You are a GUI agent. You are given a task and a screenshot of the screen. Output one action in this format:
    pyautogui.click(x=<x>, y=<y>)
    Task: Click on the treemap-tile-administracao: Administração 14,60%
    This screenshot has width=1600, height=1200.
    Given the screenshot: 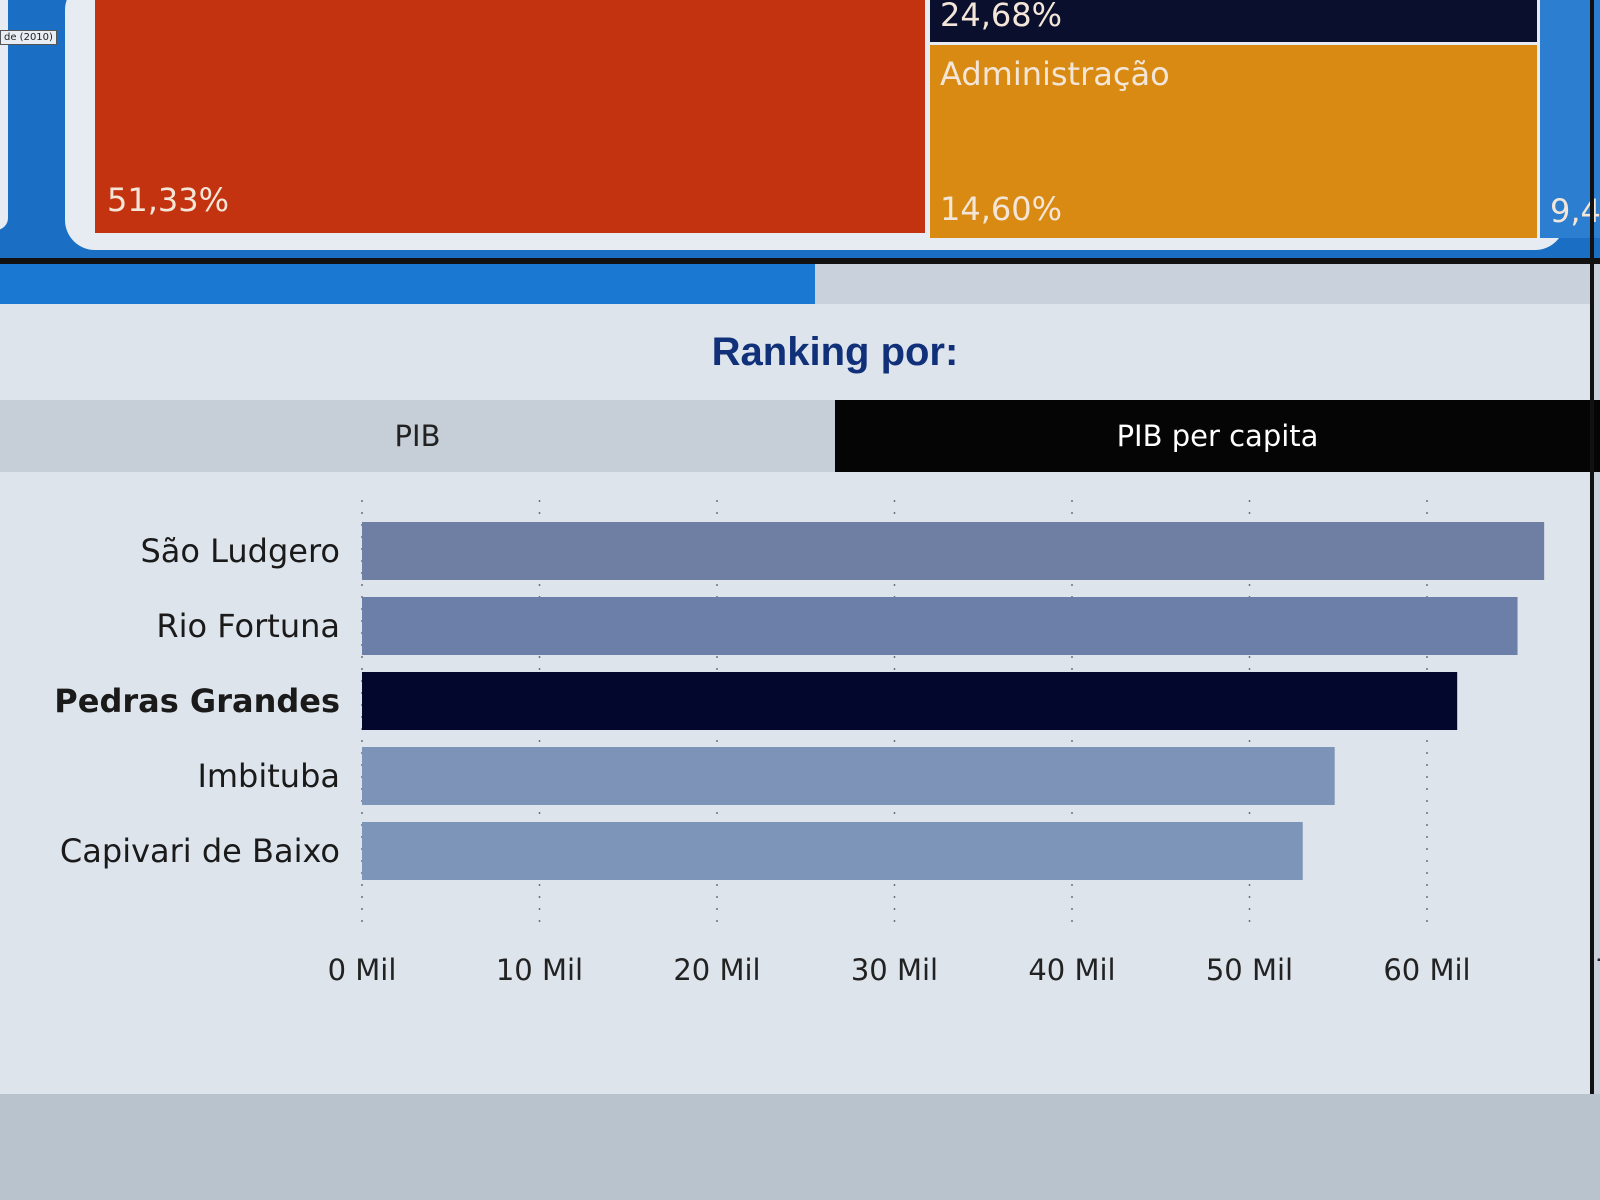 What is the action you would take?
    pyautogui.click(x=1233, y=141)
    